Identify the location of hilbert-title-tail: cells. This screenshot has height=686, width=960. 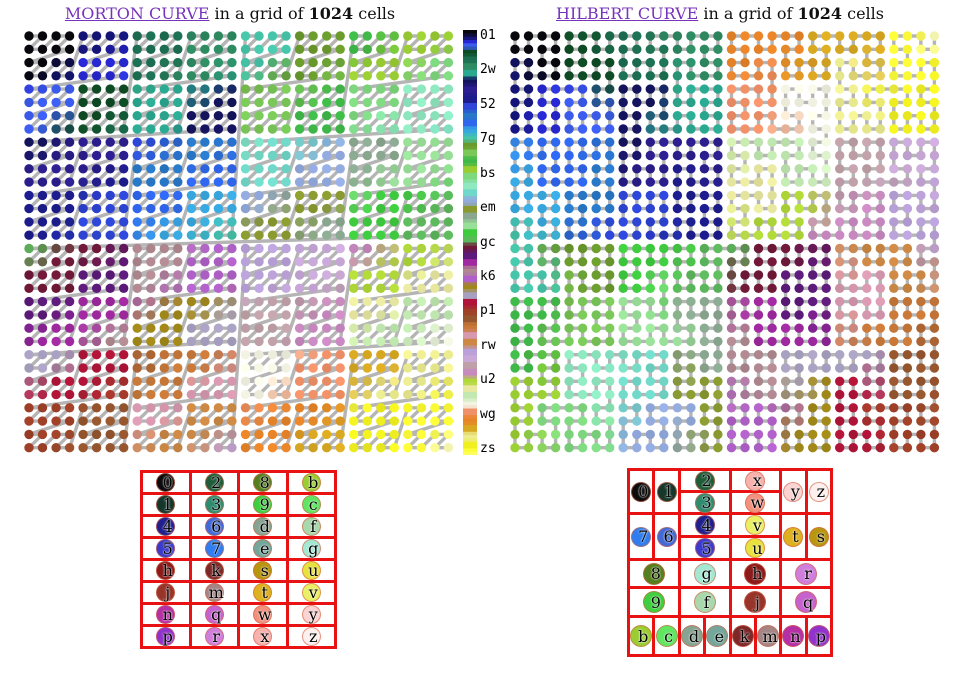
(863, 13).